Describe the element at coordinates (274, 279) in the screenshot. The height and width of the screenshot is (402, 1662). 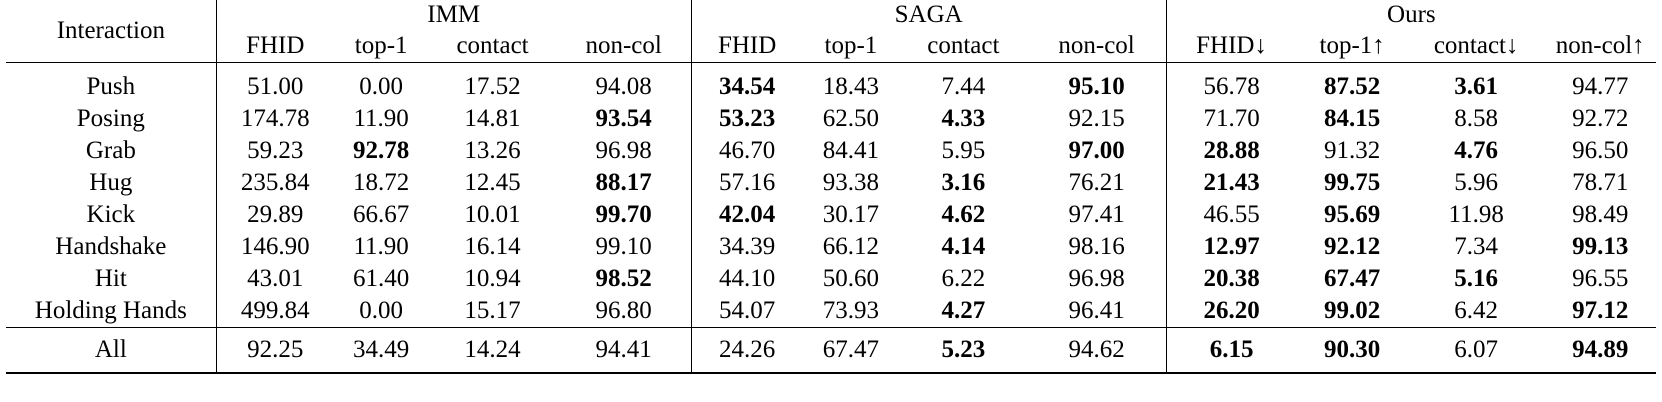
I see `cell-imm-fhid: 43.01` at that location.